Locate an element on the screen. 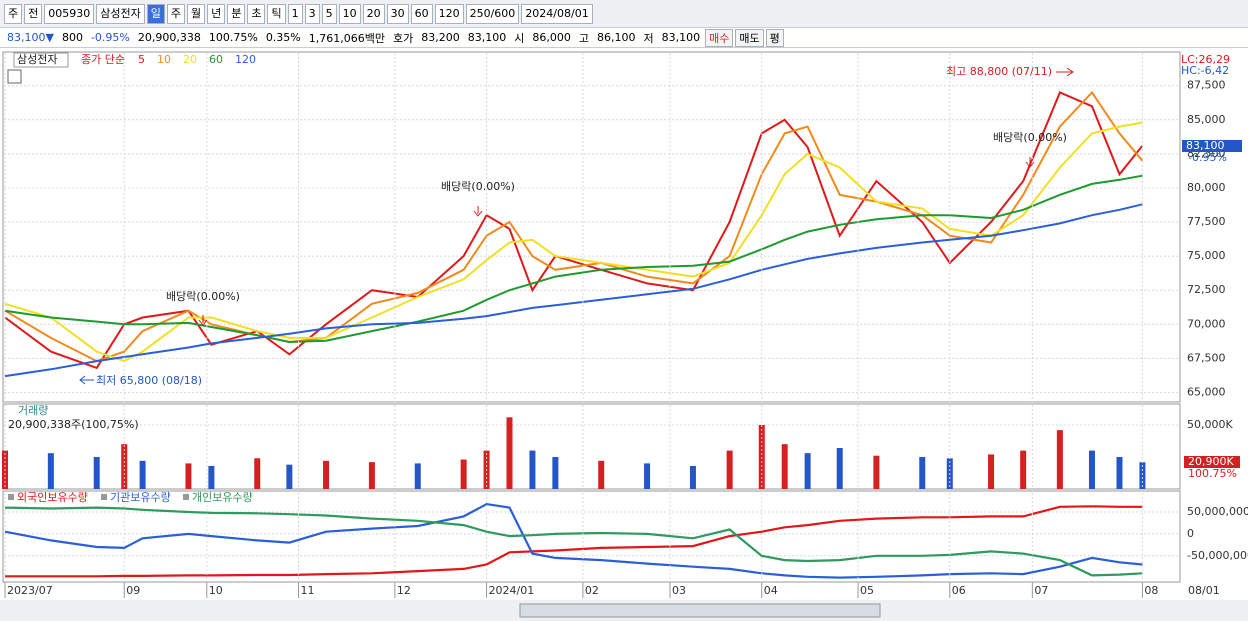 The image size is (1248, 621). toolbar-item: 005930 is located at coordinates (69, 13).